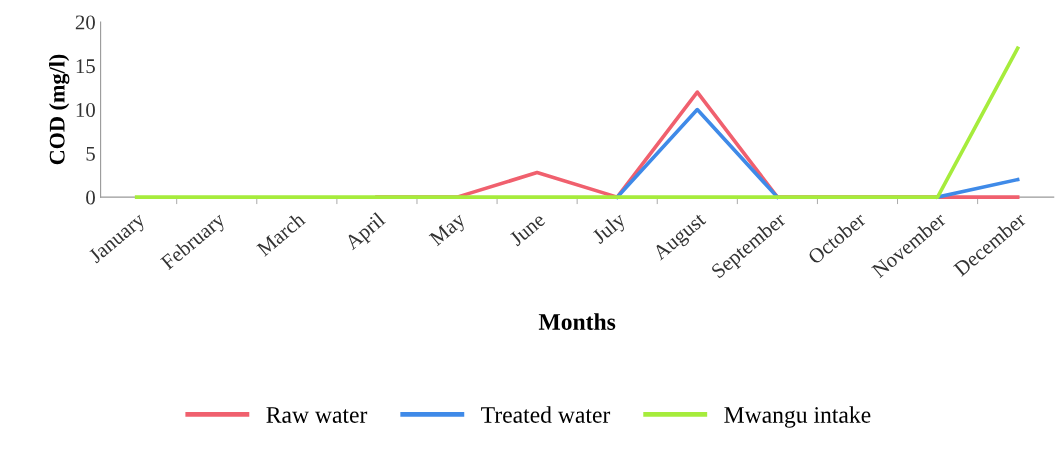 The height and width of the screenshot is (449, 1059). What do you see at coordinates (449, 230) in the screenshot?
I see `x-tick-label: May` at bounding box center [449, 230].